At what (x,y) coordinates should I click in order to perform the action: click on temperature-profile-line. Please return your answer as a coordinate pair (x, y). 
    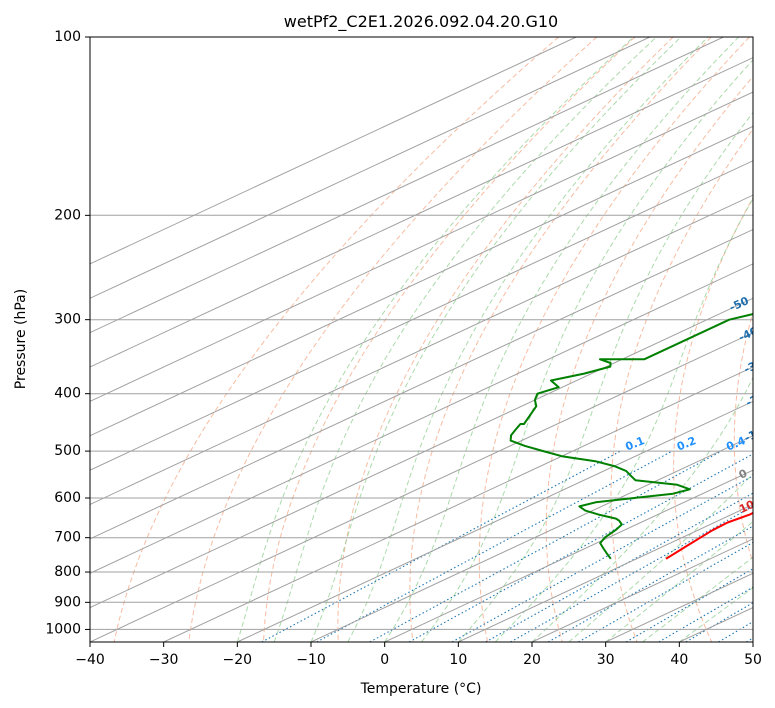
    Looking at the image, I should click on (709, 535).